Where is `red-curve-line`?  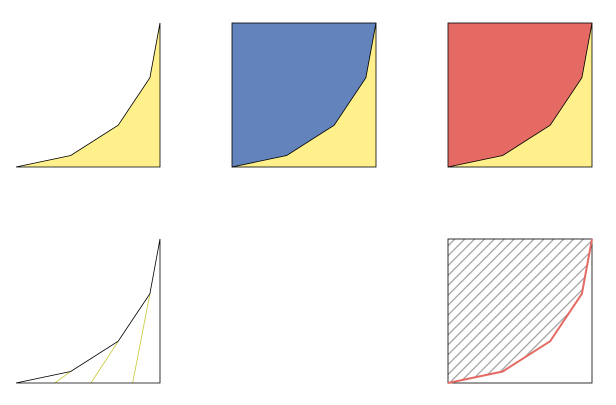
red-curve-line is located at coordinates (520, 311).